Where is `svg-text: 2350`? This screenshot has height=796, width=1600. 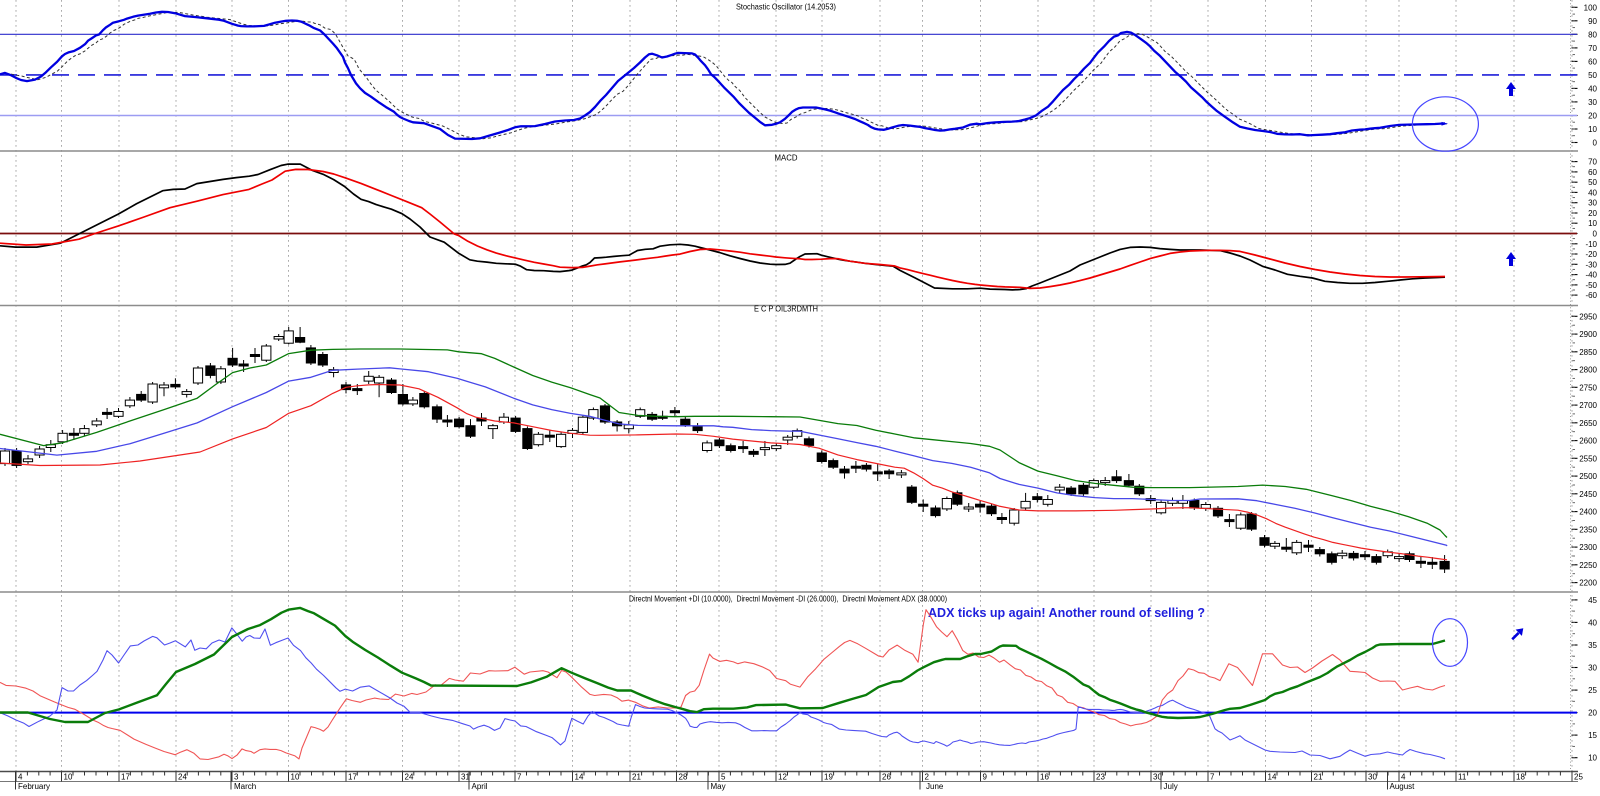
svg-text: 2350 is located at coordinates (1588, 529).